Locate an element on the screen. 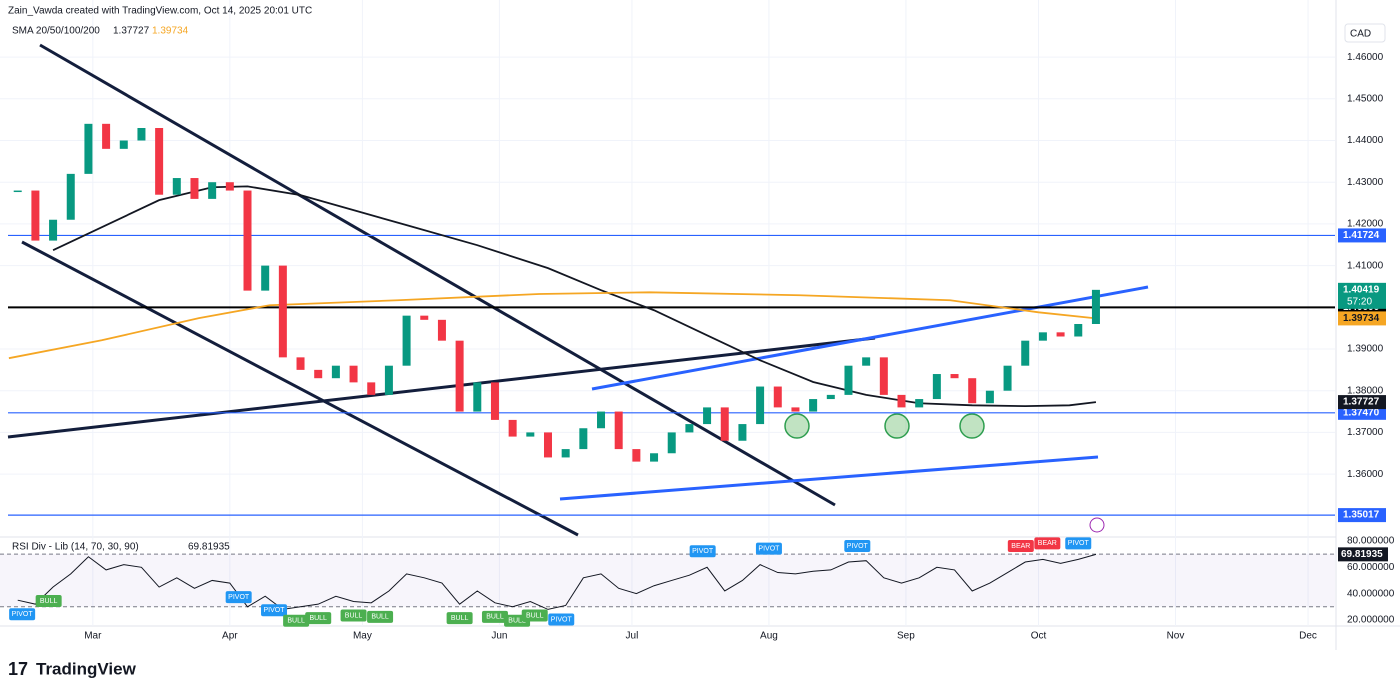  rsi-tick-label: 20.000000 is located at coordinates (1371, 620).